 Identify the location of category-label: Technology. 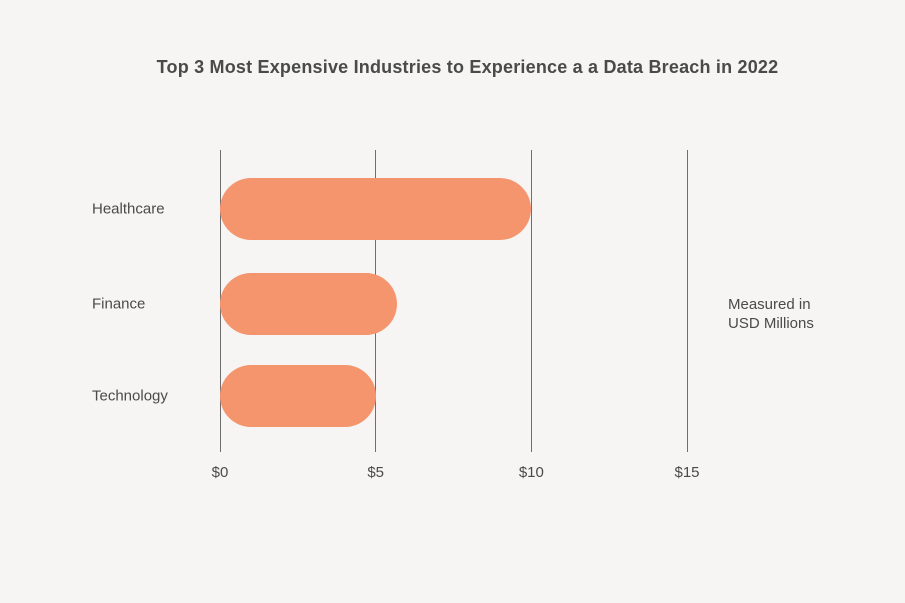
(130, 396).